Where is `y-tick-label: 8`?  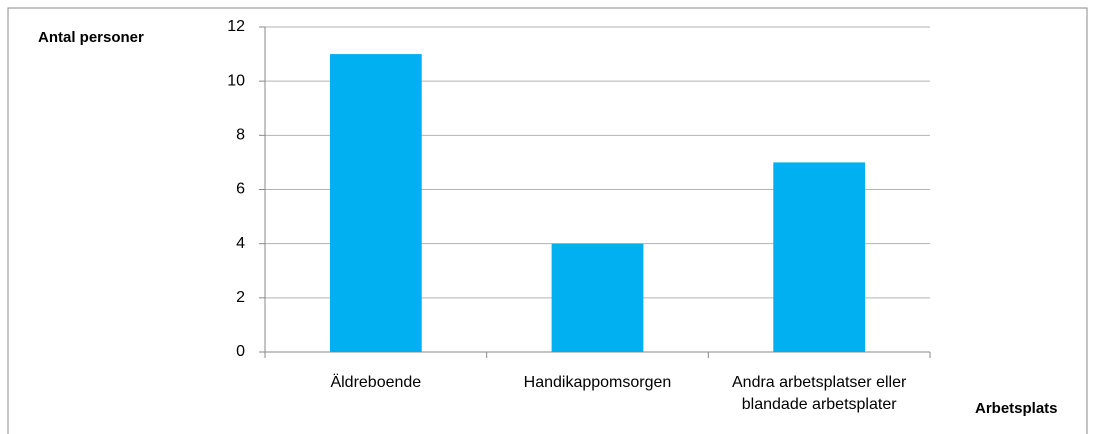
y-tick-label: 8 is located at coordinates (240, 135).